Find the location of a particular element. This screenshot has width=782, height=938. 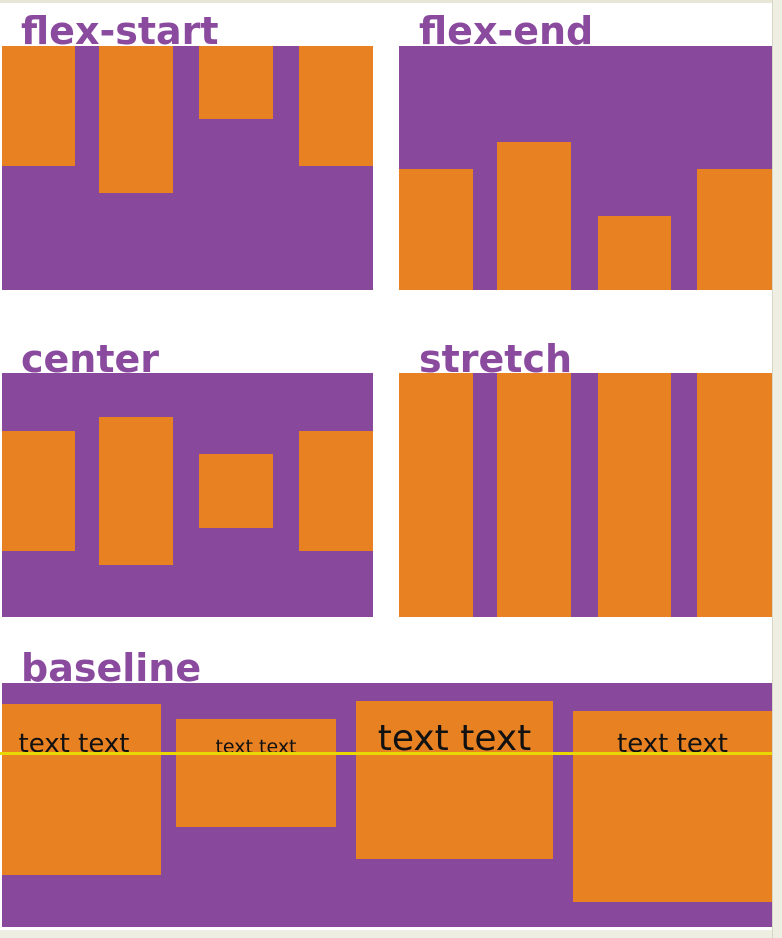

baseline-item-2-text: text text is located at coordinates (256, 747).